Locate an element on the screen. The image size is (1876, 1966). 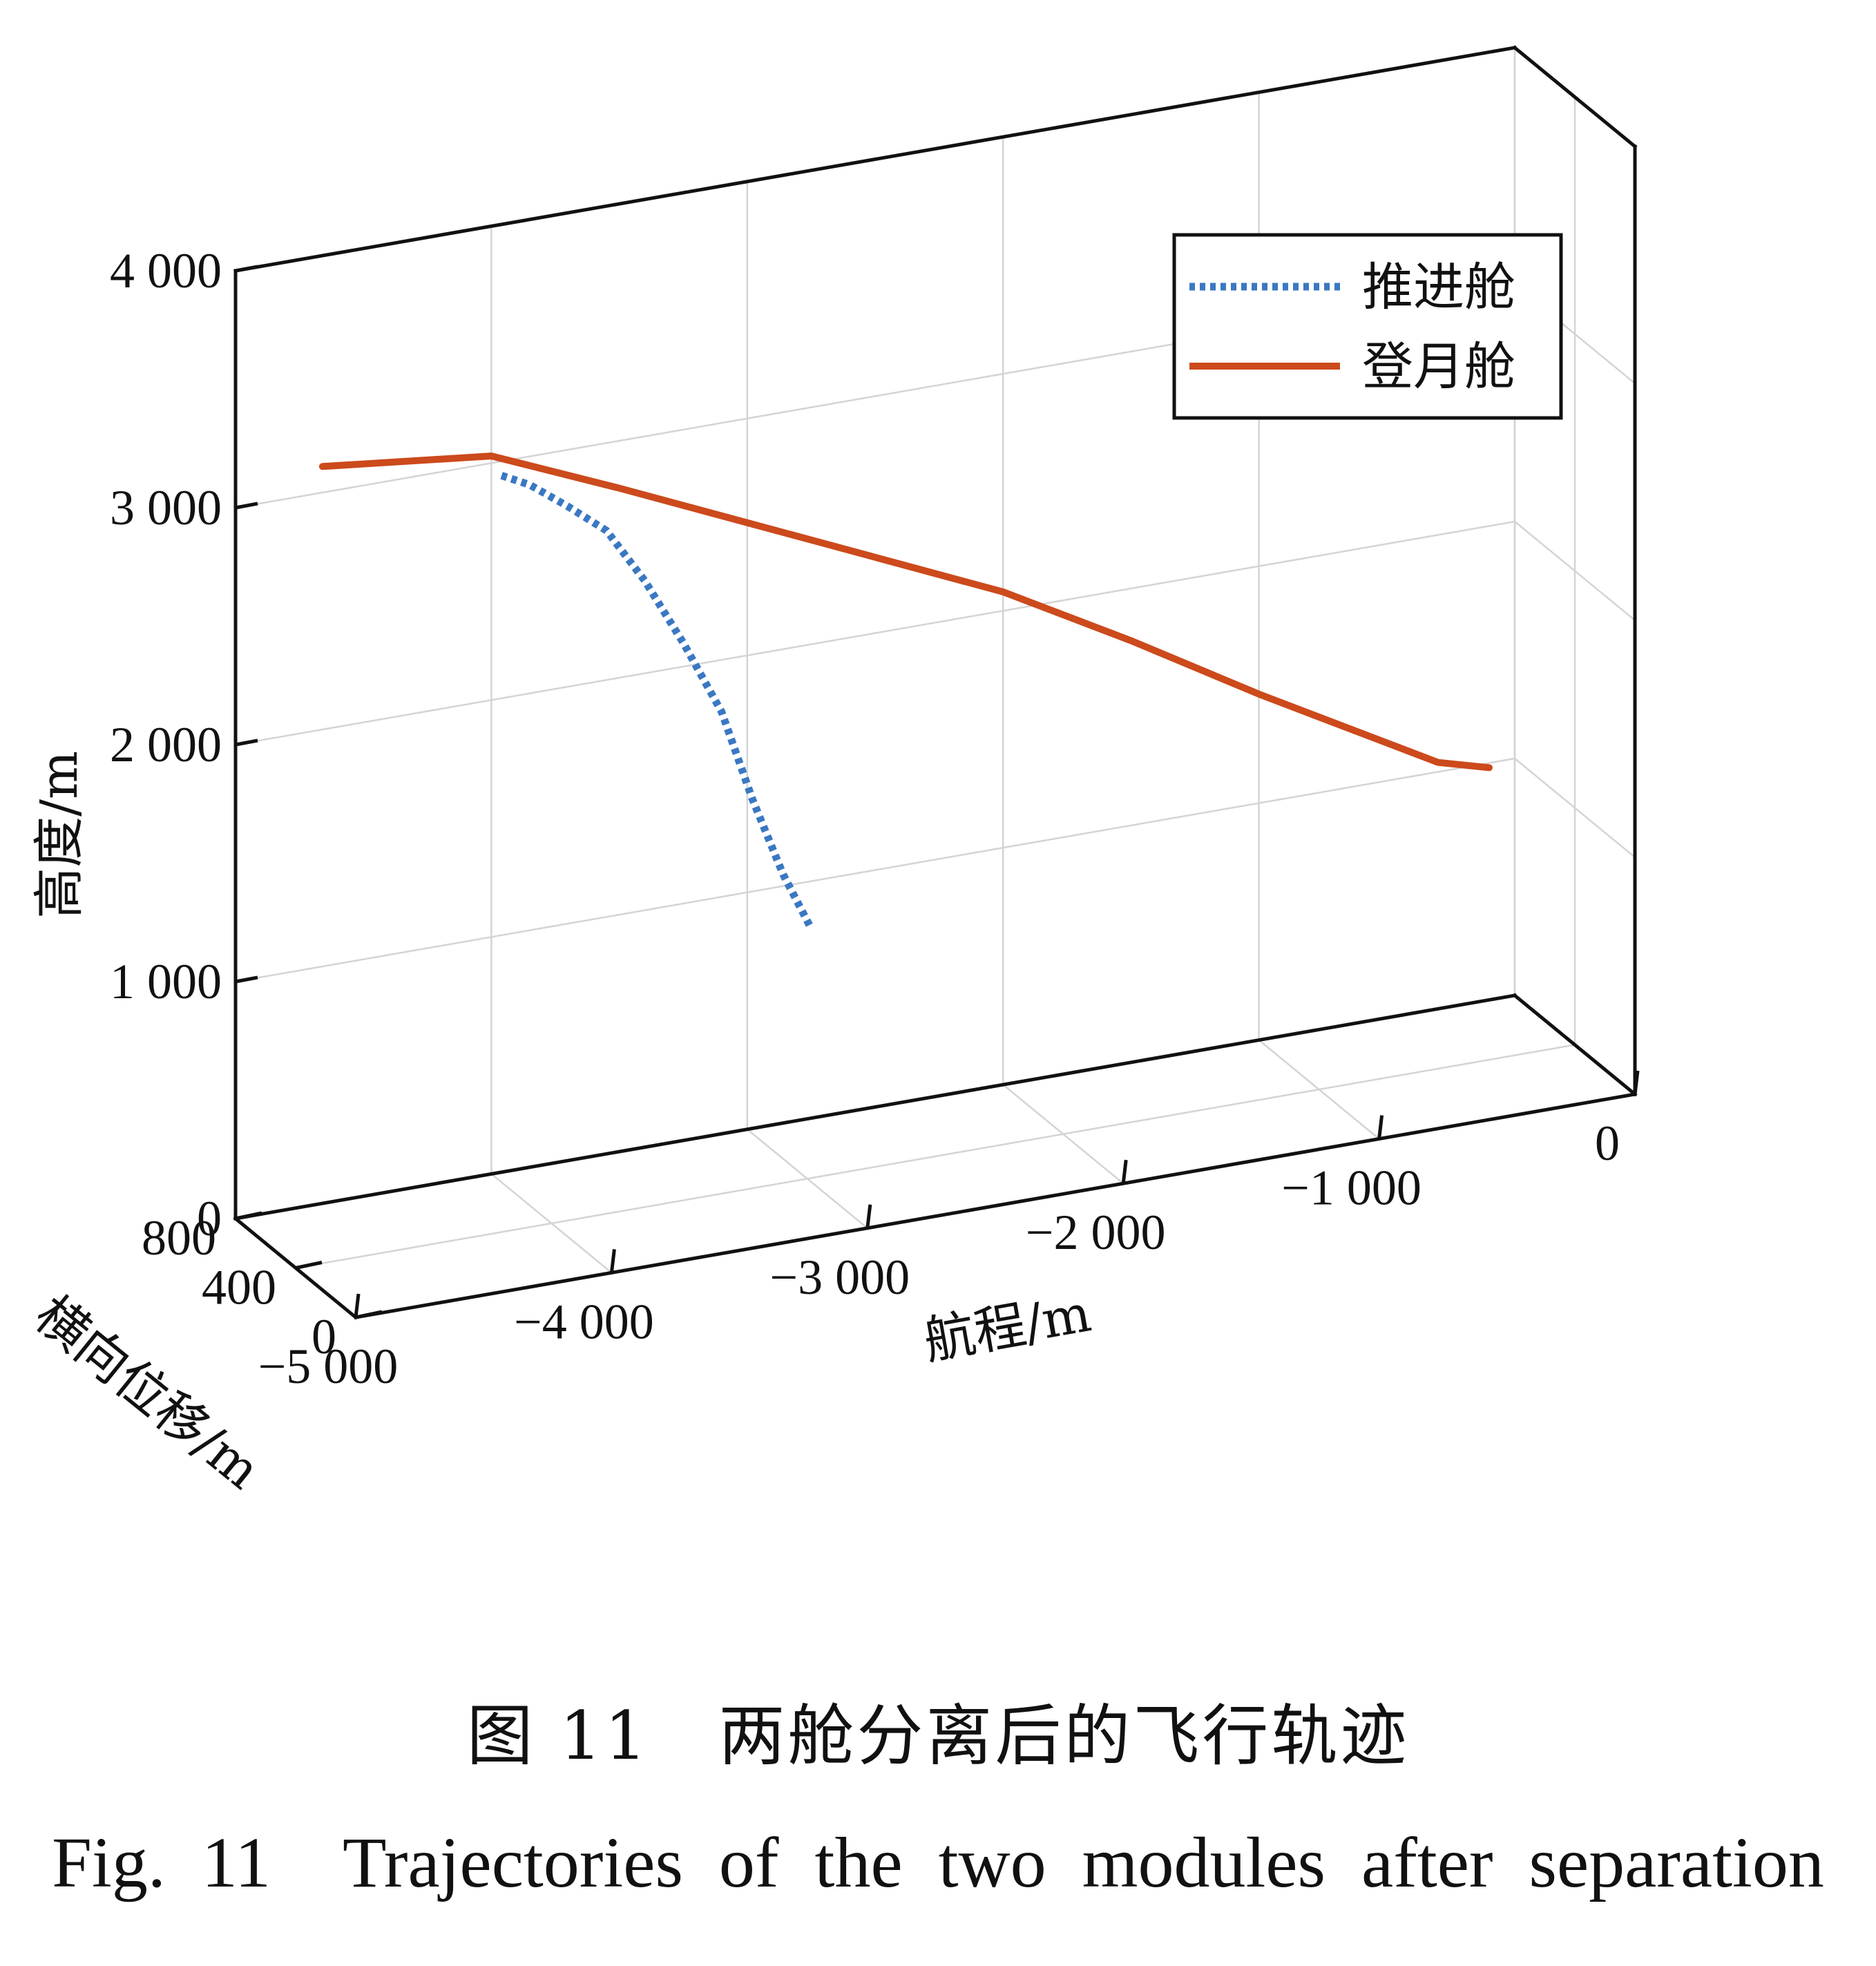
z-tick-label: 2 000 is located at coordinates (166, 744).